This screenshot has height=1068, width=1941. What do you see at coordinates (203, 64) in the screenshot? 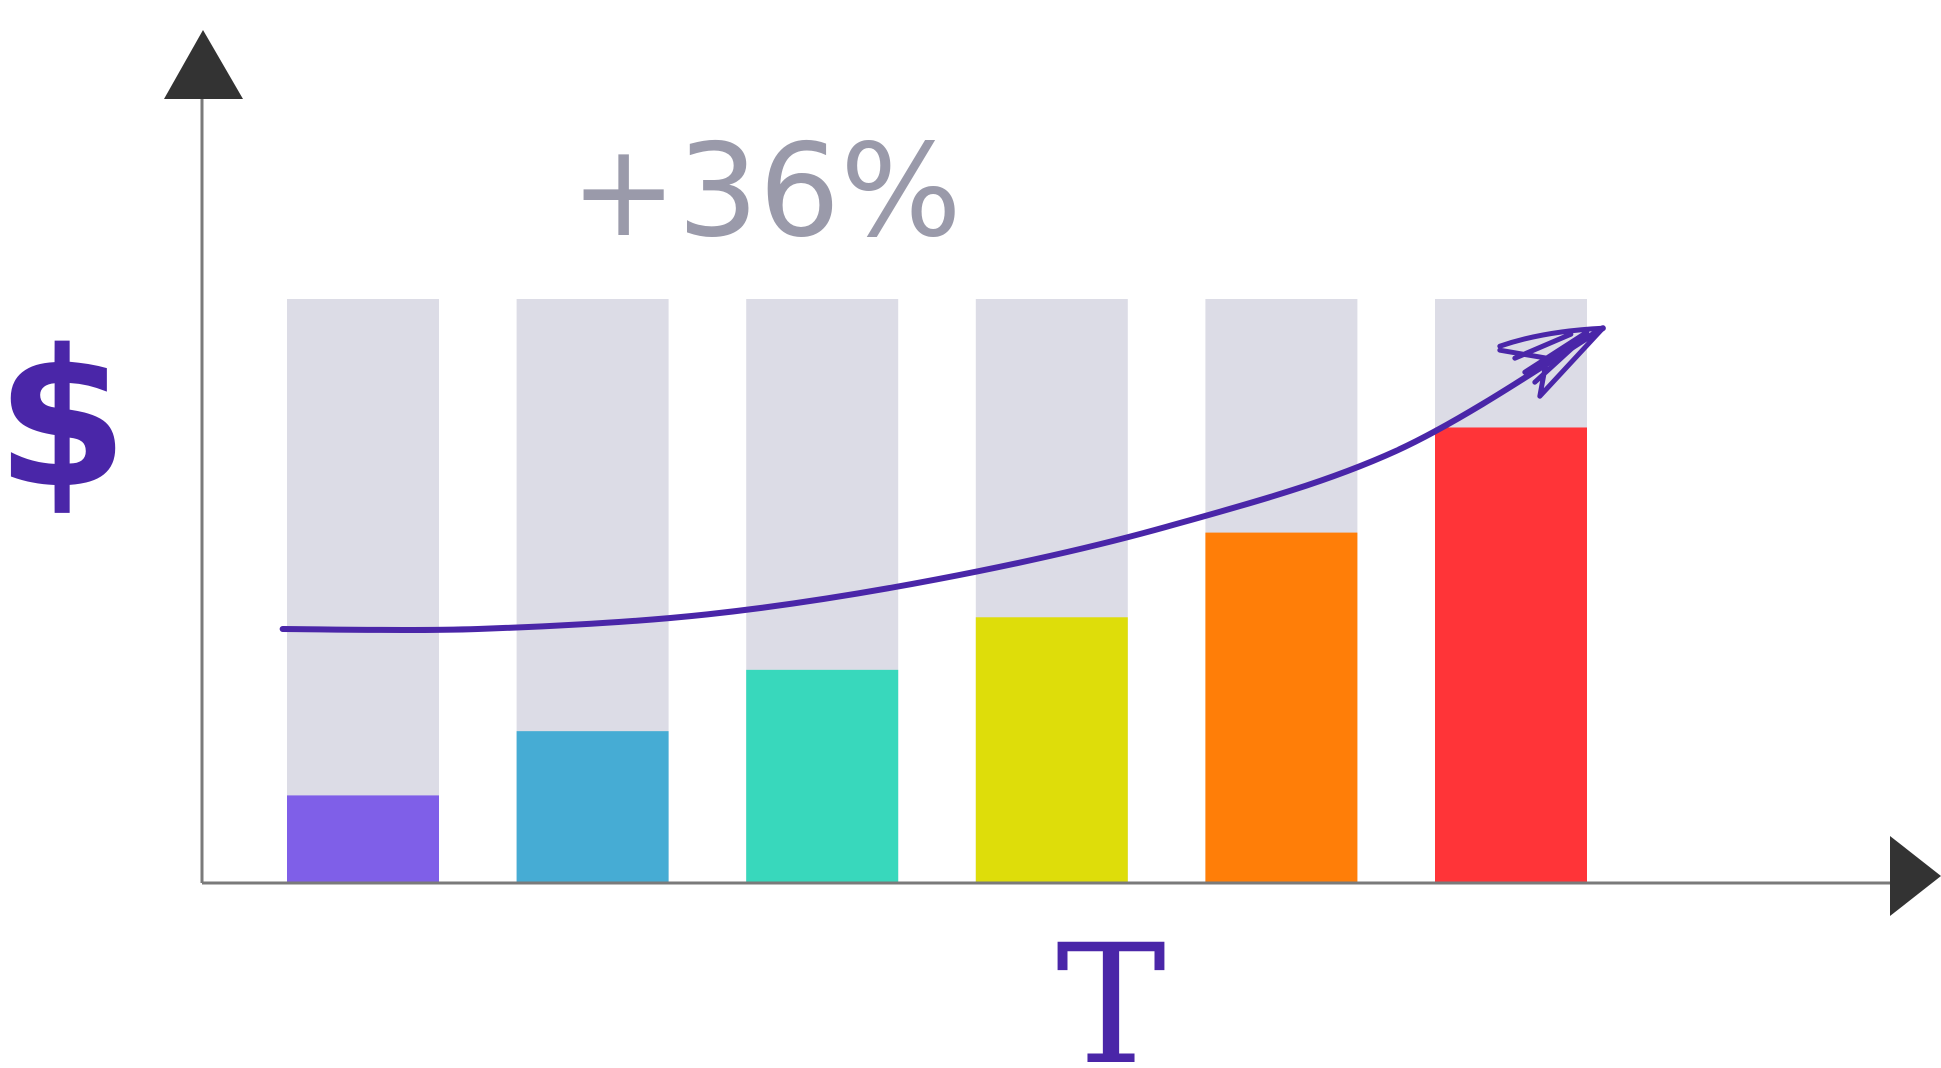
I see `y-axis-arrow-icon` at bounding box center [203, 64].